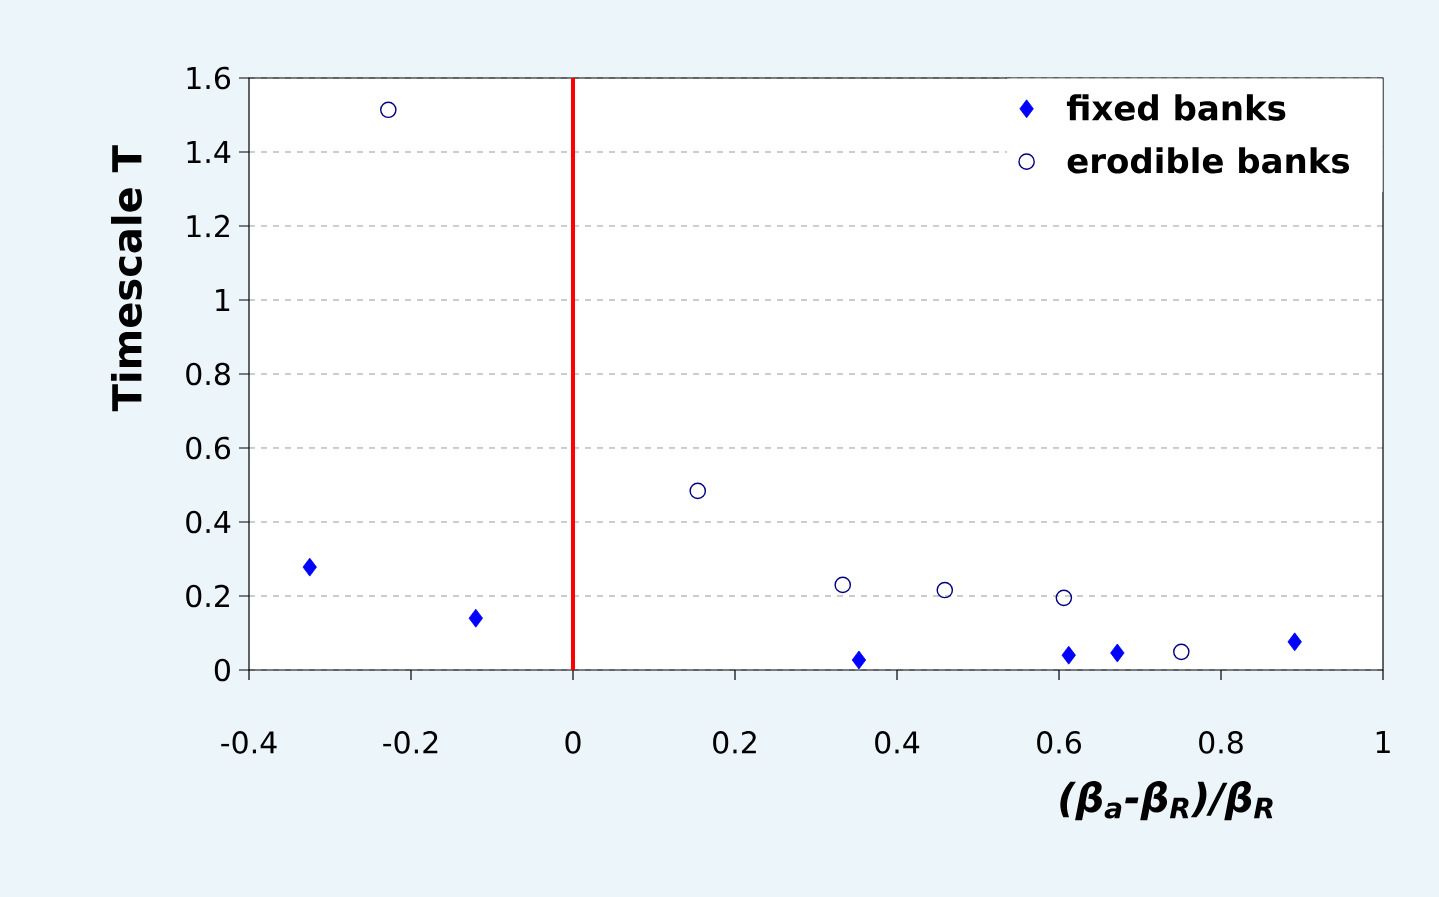 The width and height of the screenshot is (1439, 897). I want to click on y-tick-label: 0.2, so click(207, 596).